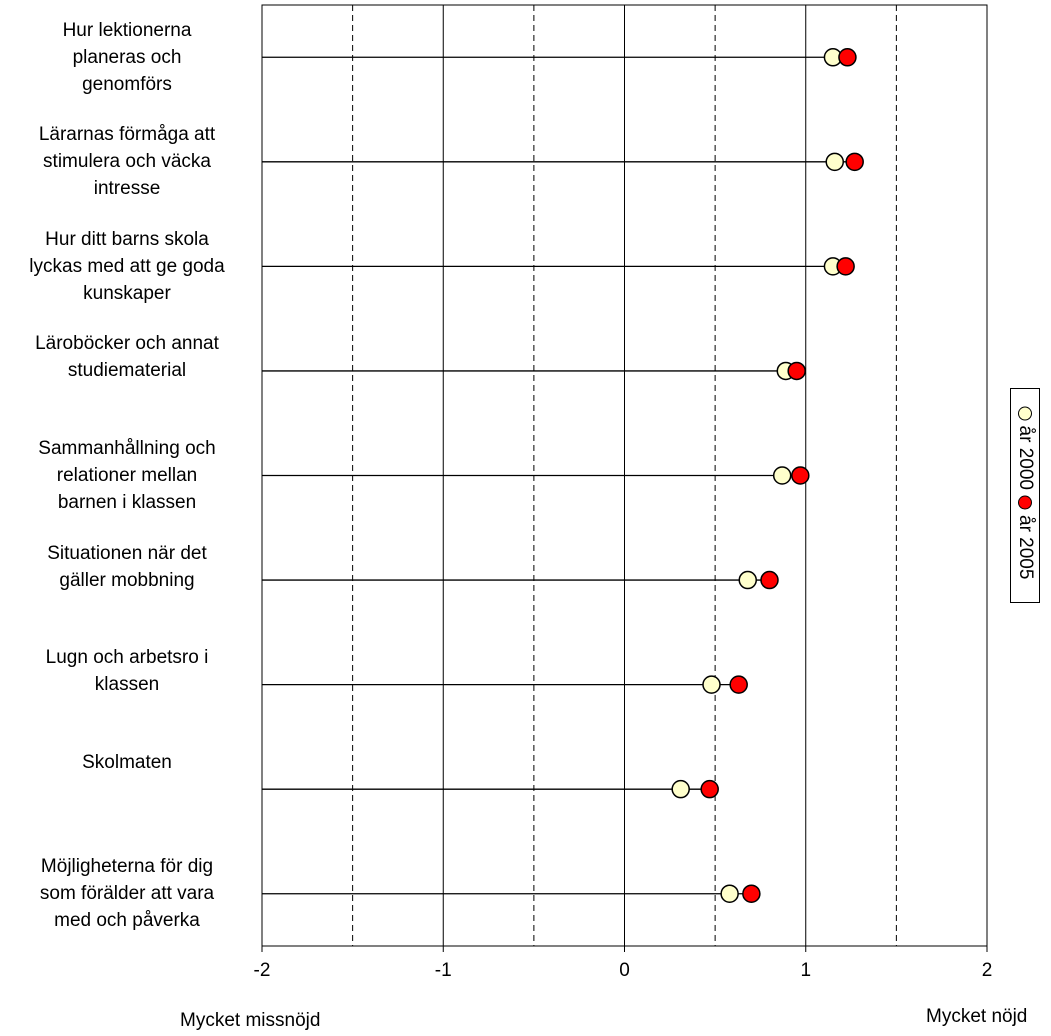 The image size is (1051, 1036). What do you see at coordinates (127, 567) in the screenshot?
I see `category-label: Situationen när det gäller mobbning` at bounding box center [127, 567].